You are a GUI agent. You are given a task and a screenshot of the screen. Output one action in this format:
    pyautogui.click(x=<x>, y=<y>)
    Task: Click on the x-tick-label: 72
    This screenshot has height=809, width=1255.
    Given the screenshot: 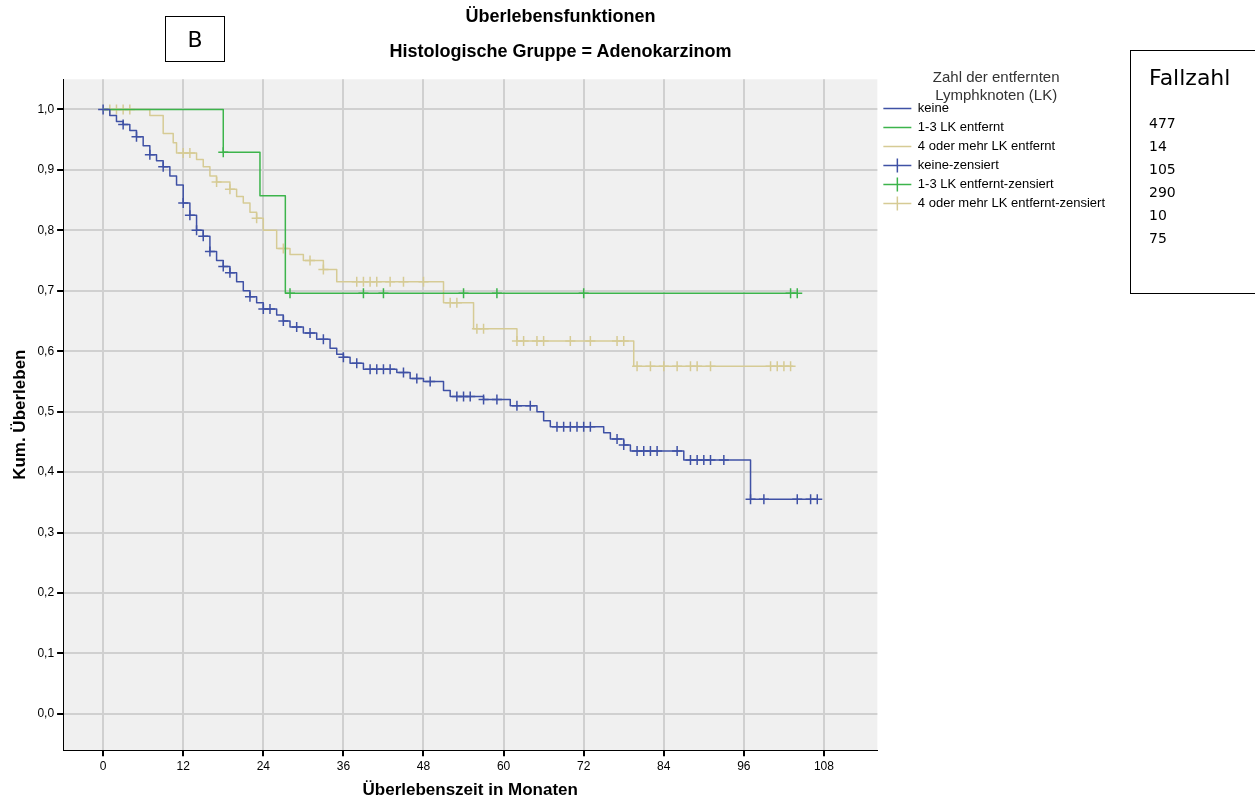 What is the action you would take?
    pyautogui.click(x=584, y=765)
    